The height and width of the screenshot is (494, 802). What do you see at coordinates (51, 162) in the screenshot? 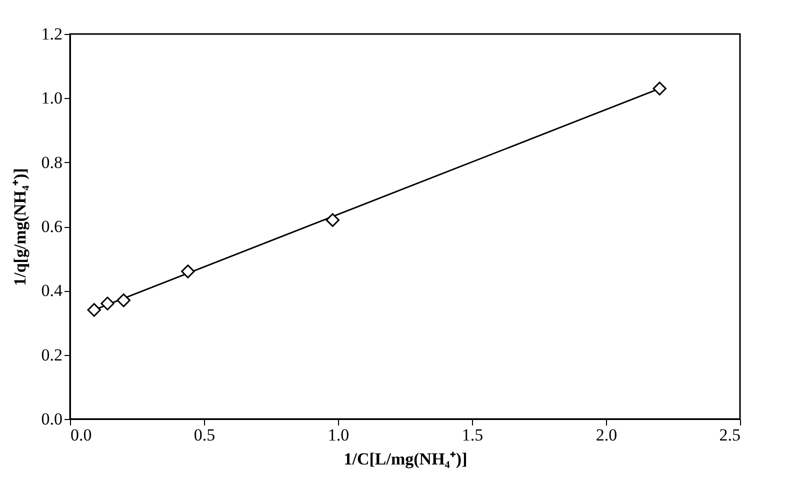
I see `y-tick-label: 0.8` at bounding box center [51, 162].